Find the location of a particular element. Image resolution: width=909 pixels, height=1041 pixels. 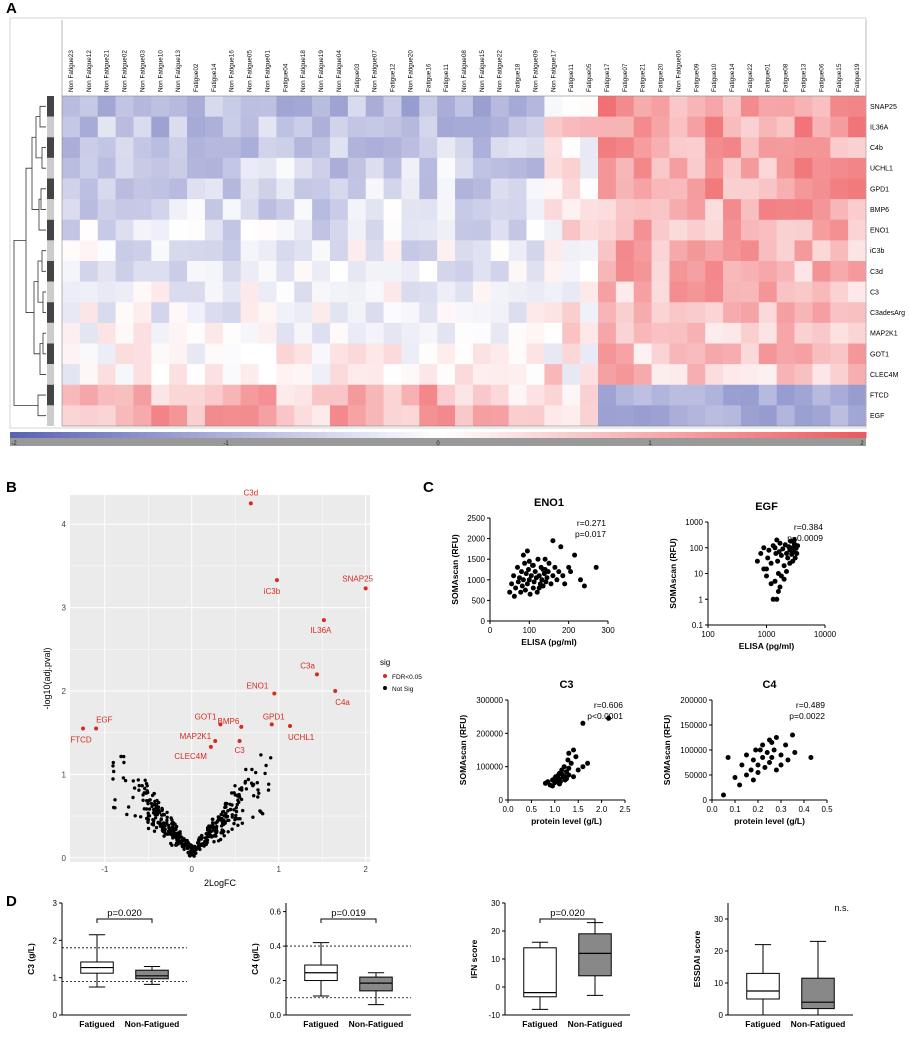

volcano-ytick-label: 4 is located at coordinates (64, 524).